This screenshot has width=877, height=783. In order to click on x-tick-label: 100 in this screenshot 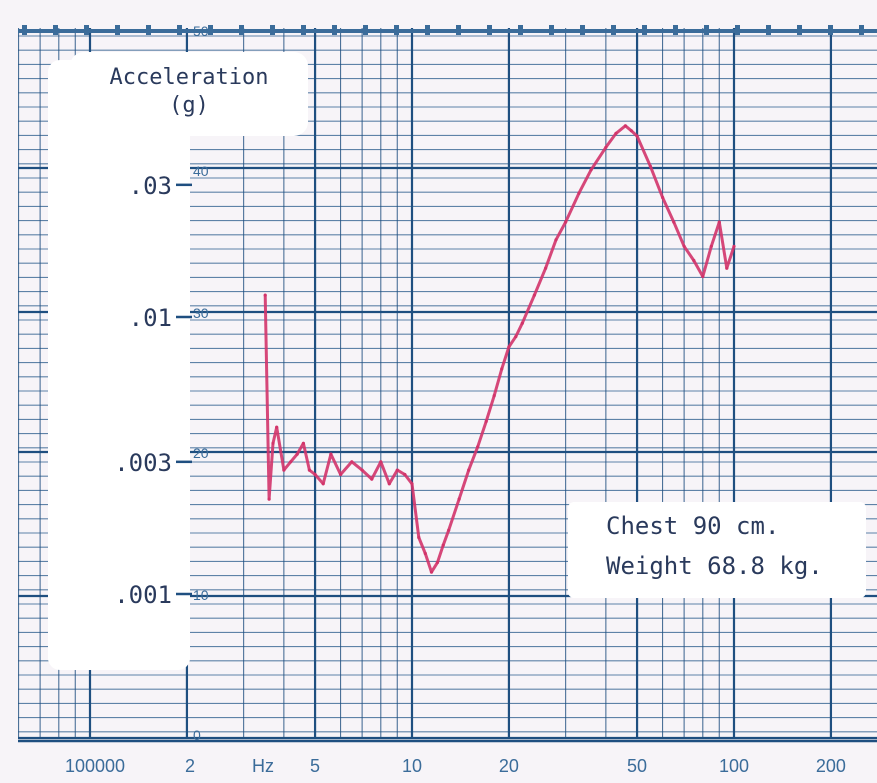, I will do `click(734, 766)`.